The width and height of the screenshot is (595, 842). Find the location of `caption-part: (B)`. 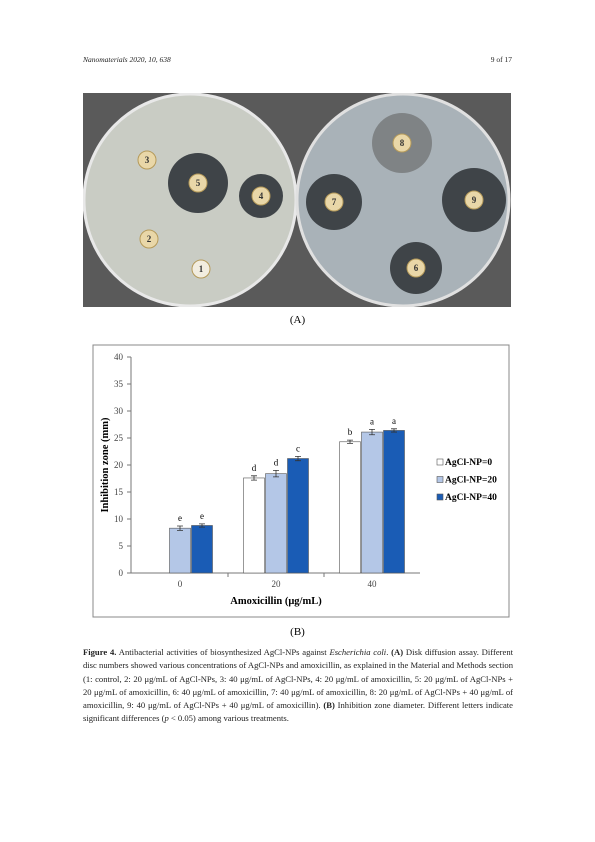

caption-part: (B) is located at coordinates (329, 705).